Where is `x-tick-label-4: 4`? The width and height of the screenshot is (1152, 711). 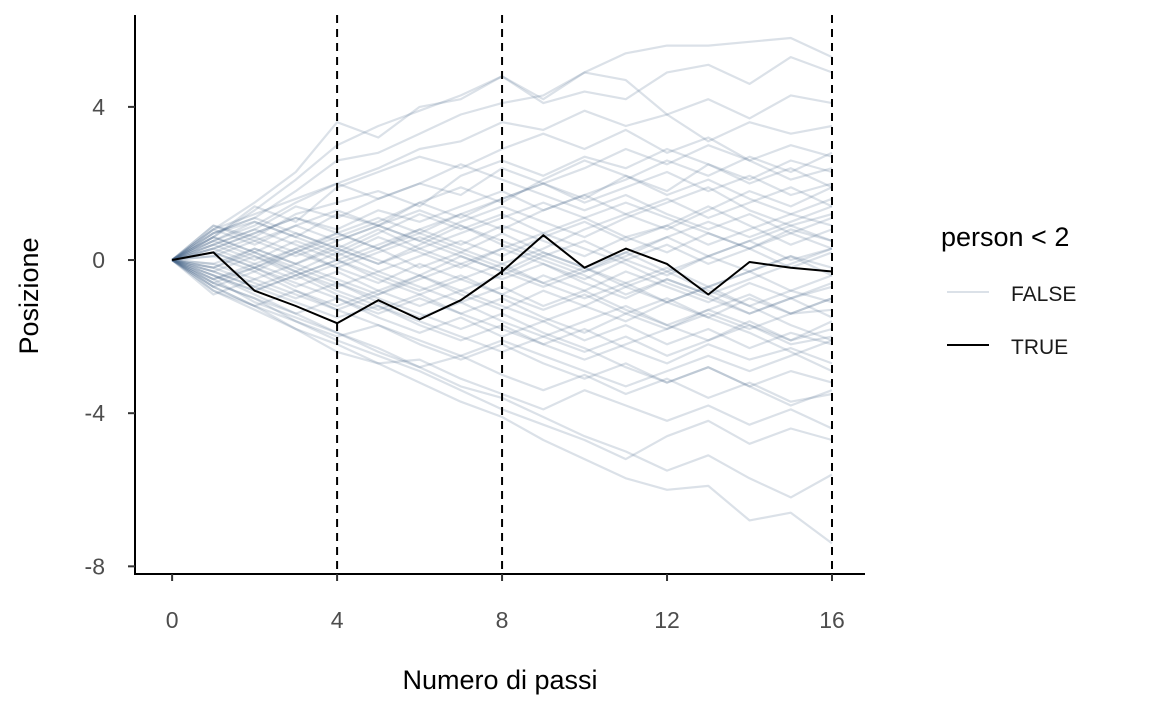 x-tick-label-4: 4 is located at coordinates (337, 620).